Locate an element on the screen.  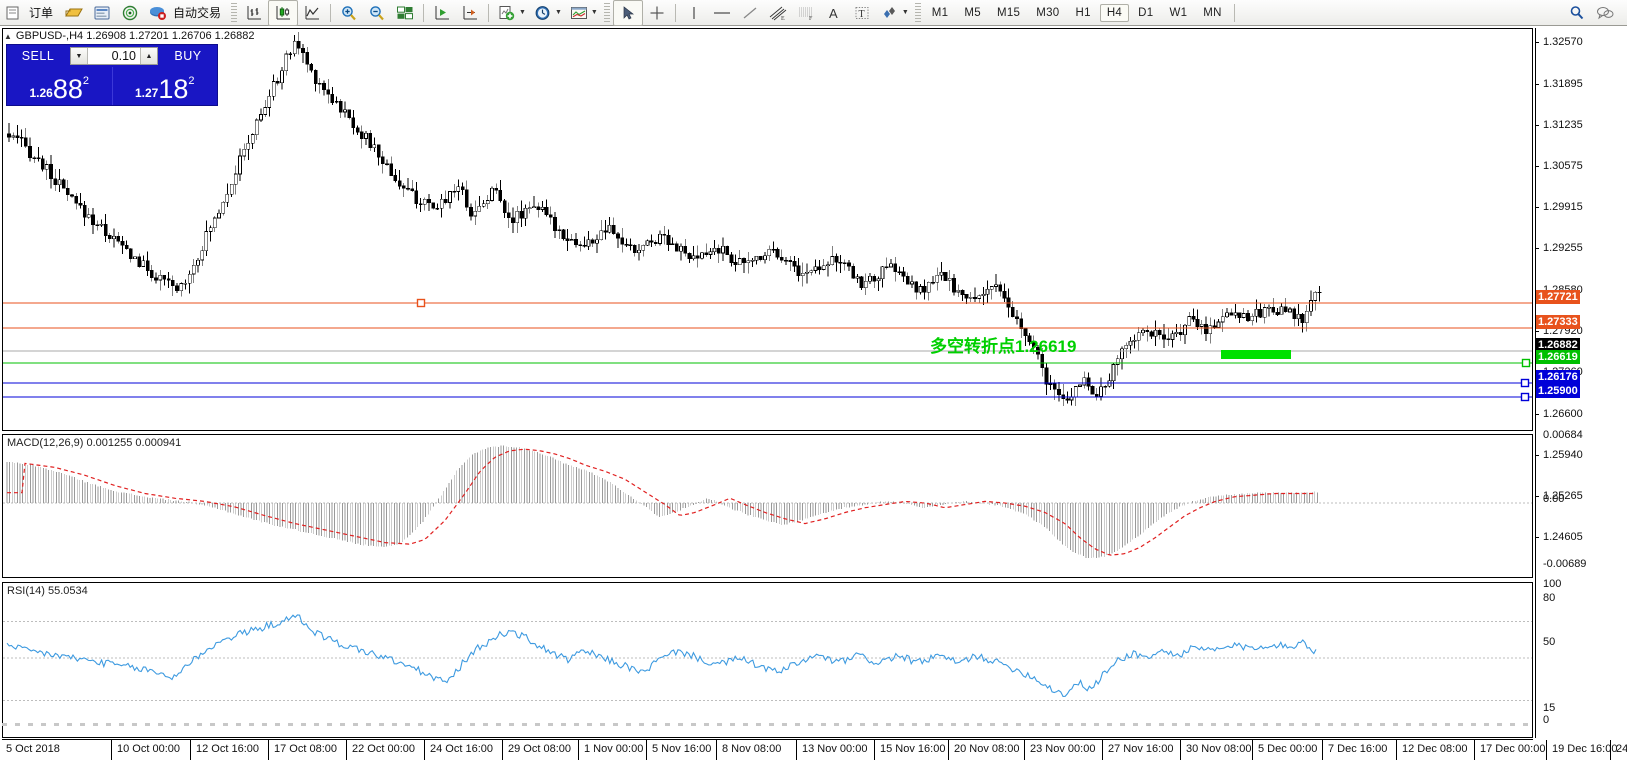
autotrade-icon is located at coordinates (158, 13).